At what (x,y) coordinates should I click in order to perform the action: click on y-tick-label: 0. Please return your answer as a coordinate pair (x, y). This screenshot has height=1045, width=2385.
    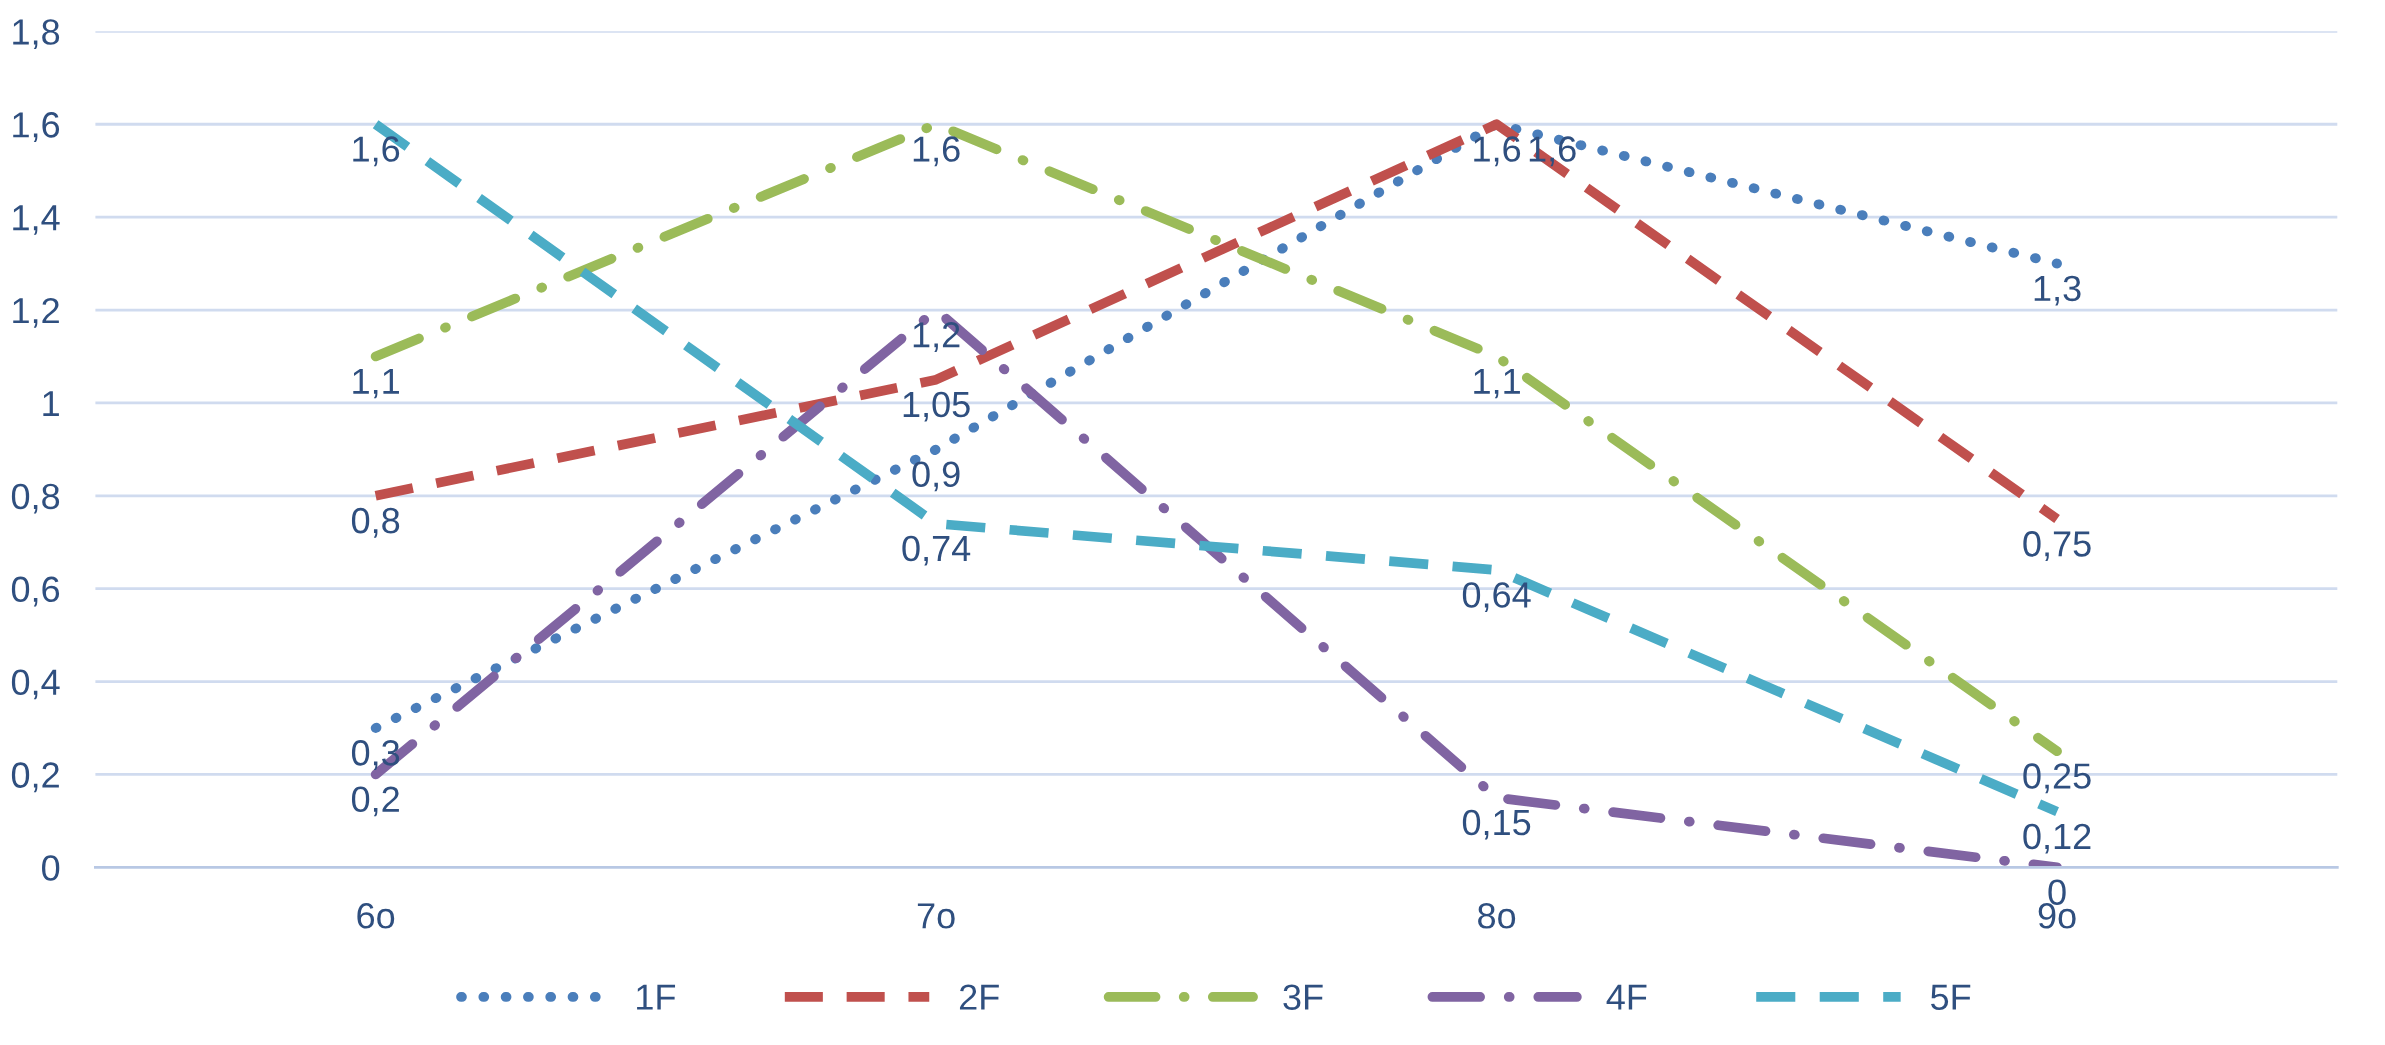
    Looking at the image, I should click on (51, 868).